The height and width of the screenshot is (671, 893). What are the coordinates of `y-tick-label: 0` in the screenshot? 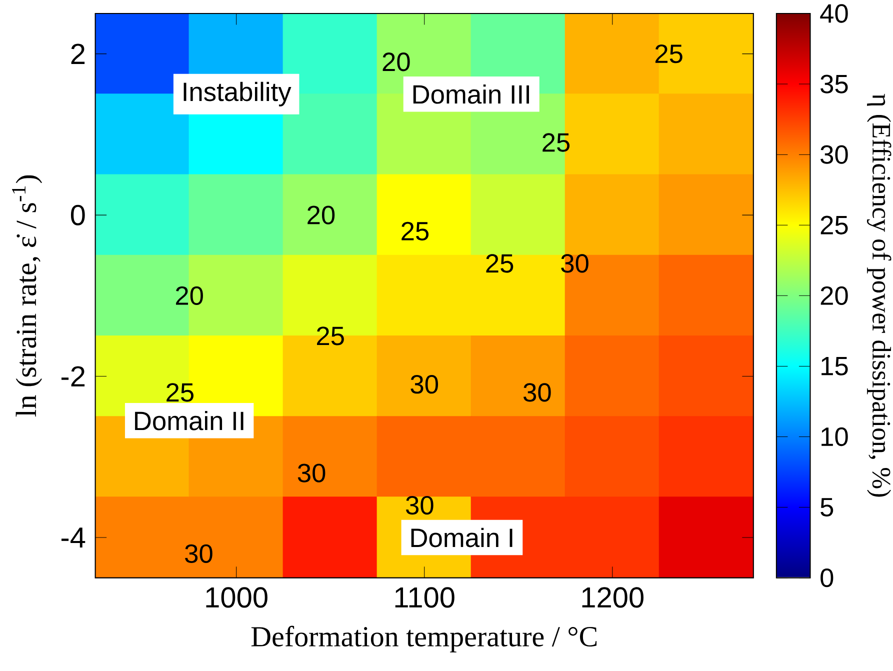 It's located at (77, 215).